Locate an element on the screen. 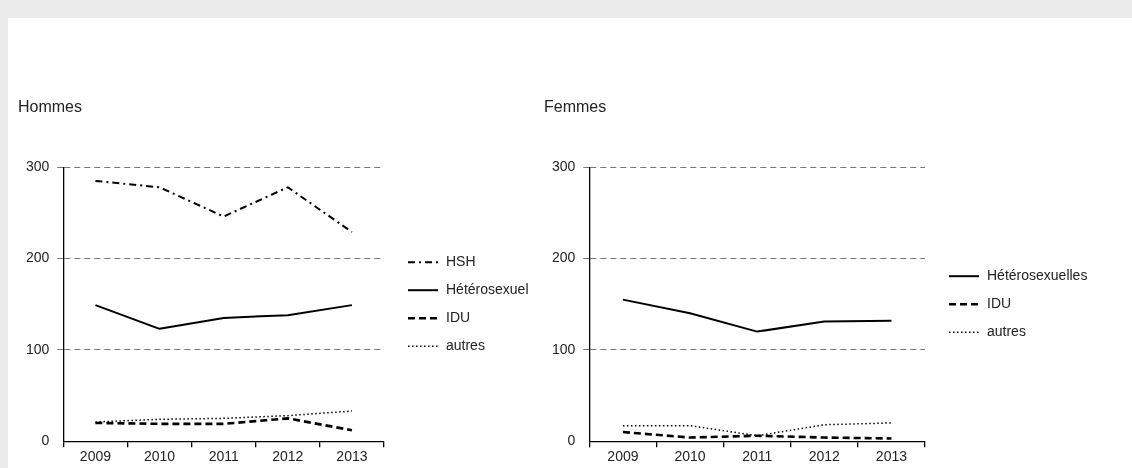 The width and height of the screenshot is (1132, 468). chart-title: Femmes is located at coordinates (575, 107).